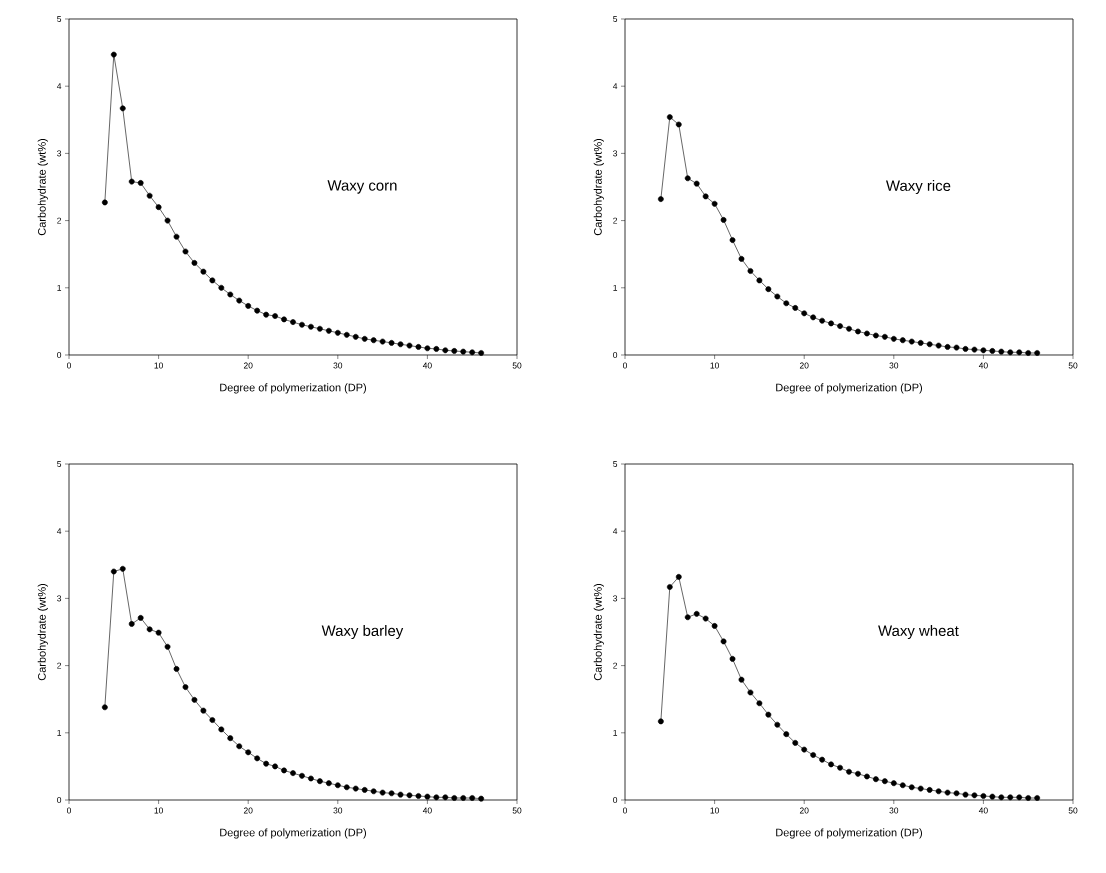 This screenshot has height=873, width=1106. Describe the element at coordinates (918, 187) in the screenshot. I see `annotation: Waxy rice` at that location.